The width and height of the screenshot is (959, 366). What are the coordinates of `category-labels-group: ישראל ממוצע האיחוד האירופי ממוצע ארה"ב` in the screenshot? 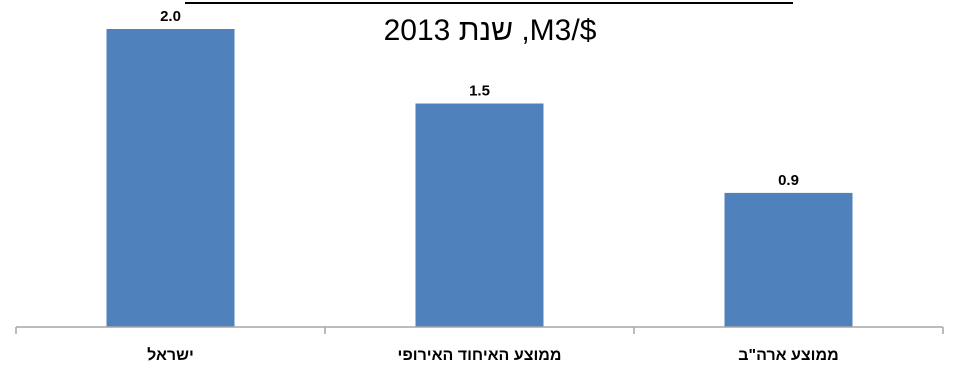 It's located at (493, 355).